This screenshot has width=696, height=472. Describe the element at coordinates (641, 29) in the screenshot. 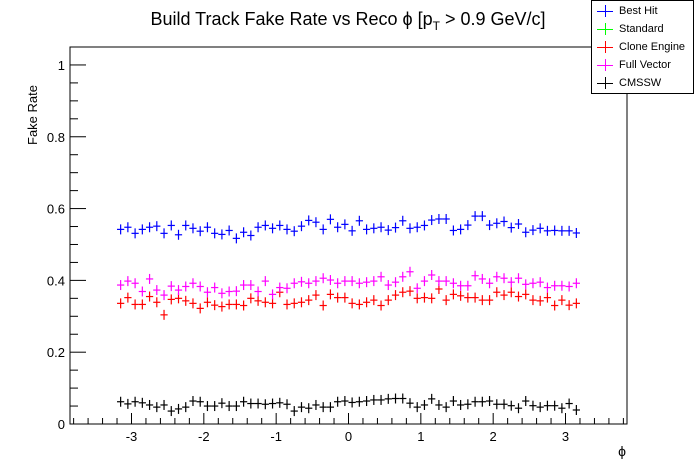

I see `legend-label: Standard` at that location.